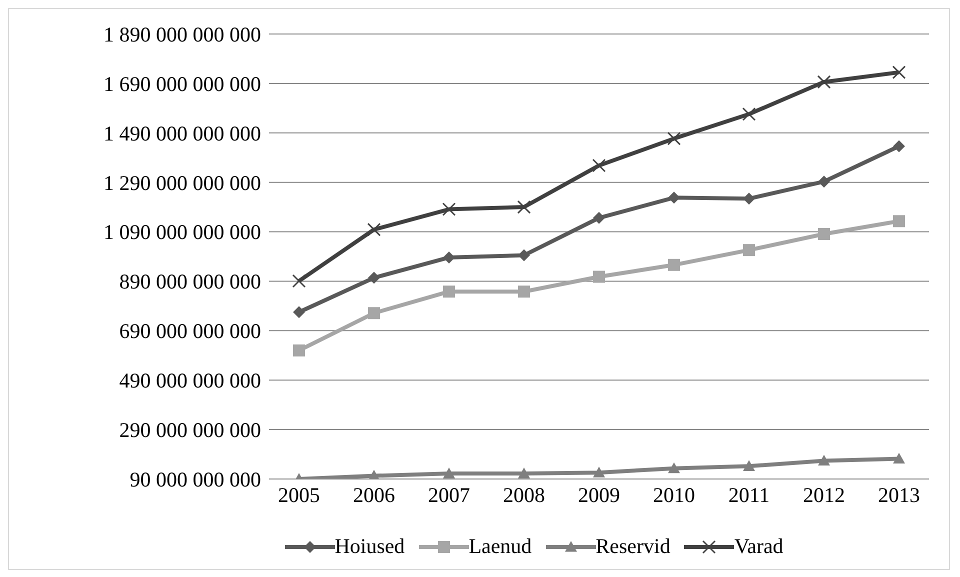 The image size is (960, 577). I want to click on y-tick-label: 90 000 000 000, so click(195, 479).